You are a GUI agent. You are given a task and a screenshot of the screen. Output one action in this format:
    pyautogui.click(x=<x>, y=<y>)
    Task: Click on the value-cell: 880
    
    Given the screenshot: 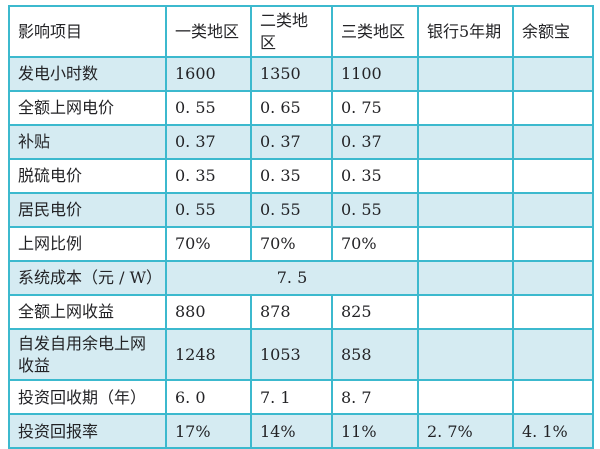 What is the action you would take?
    pyautogui.click(x=208, y=312)
    